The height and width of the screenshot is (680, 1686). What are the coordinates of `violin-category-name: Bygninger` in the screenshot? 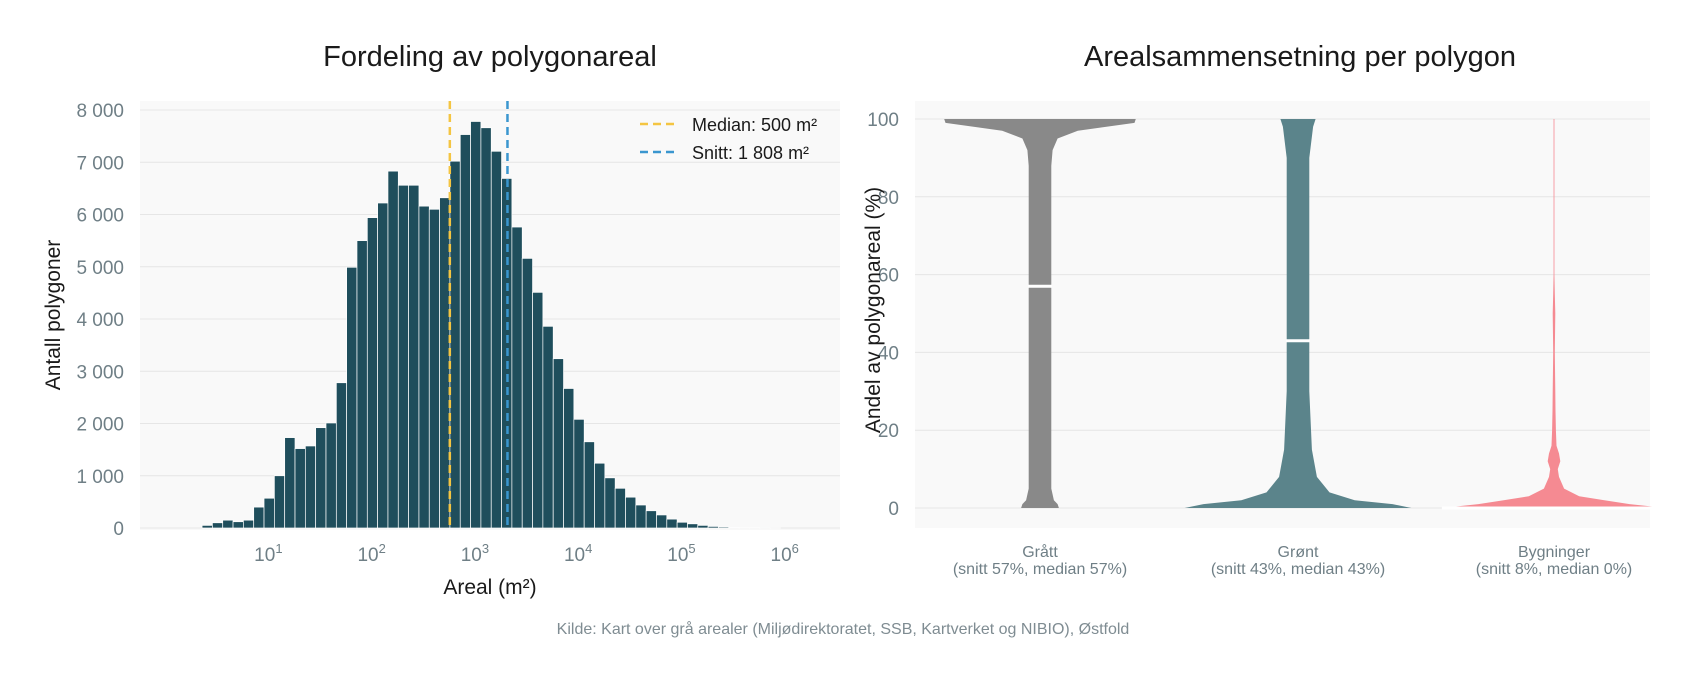 It's located at (1554, 552).